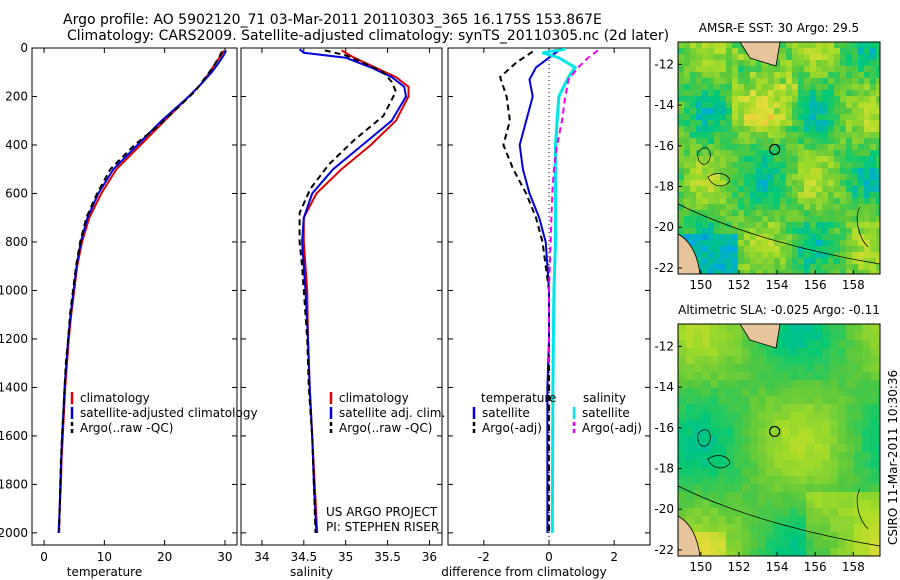 This screenshot has width=900, height=580. Describe the element at coordinates (224, 557) in the screenshot. I see `x-tick-label: 30` at that location.